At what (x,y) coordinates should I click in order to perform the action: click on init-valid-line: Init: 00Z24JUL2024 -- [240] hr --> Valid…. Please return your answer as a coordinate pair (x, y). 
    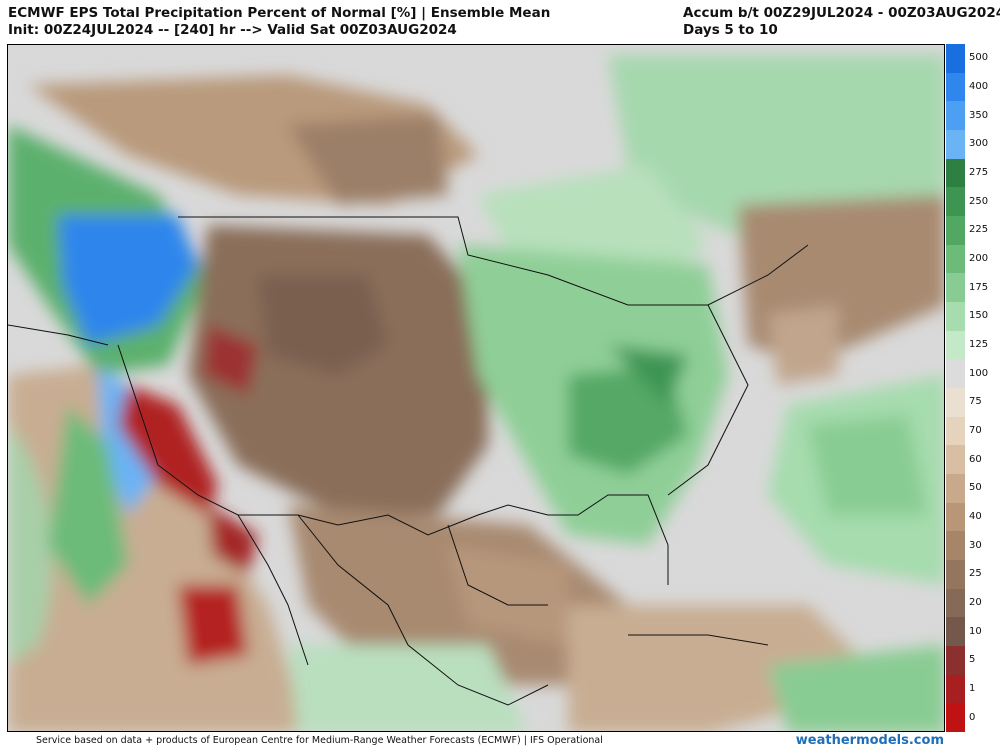
    Looking at the image, I should click on (232, 30).